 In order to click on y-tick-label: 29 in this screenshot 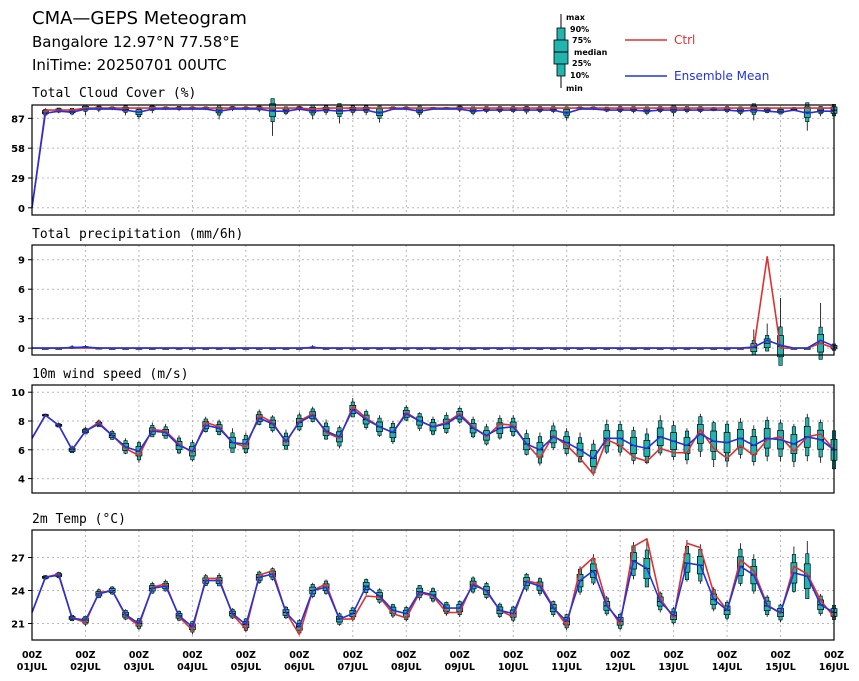, I will do `click(18, 179)`.